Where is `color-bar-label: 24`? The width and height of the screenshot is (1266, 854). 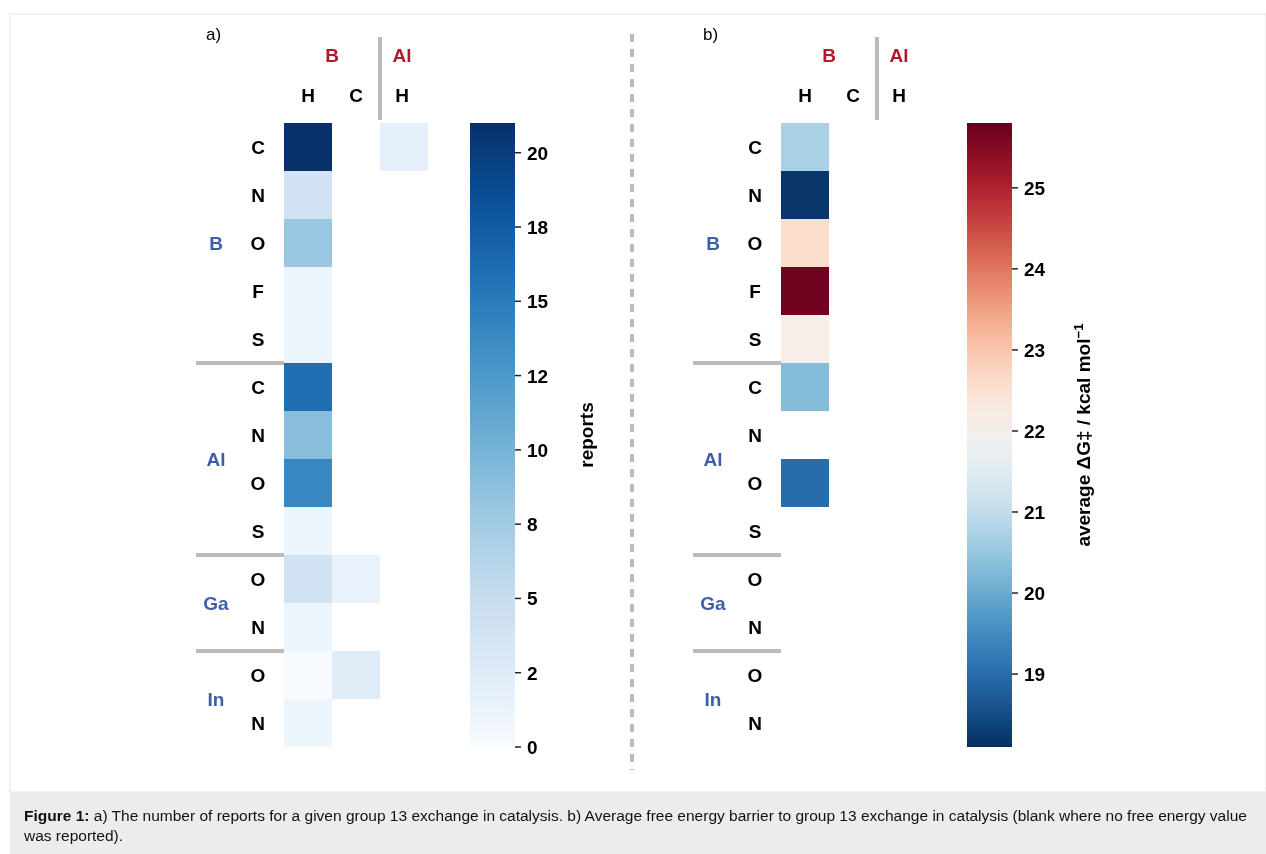
color-bar-label: 24 is located at coordinates (1035, 269).